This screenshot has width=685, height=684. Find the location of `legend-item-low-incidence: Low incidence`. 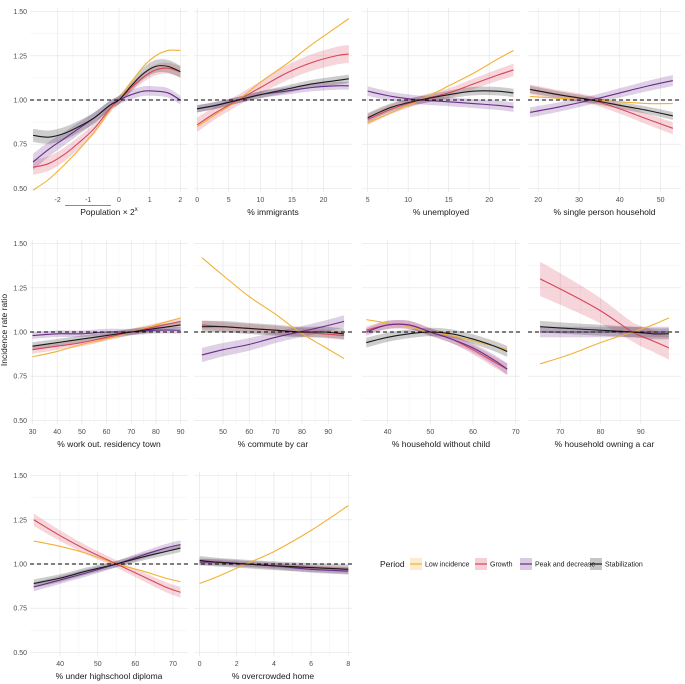

legend-item-low-incidence: Low incidence is located at coordinates (439, 564).